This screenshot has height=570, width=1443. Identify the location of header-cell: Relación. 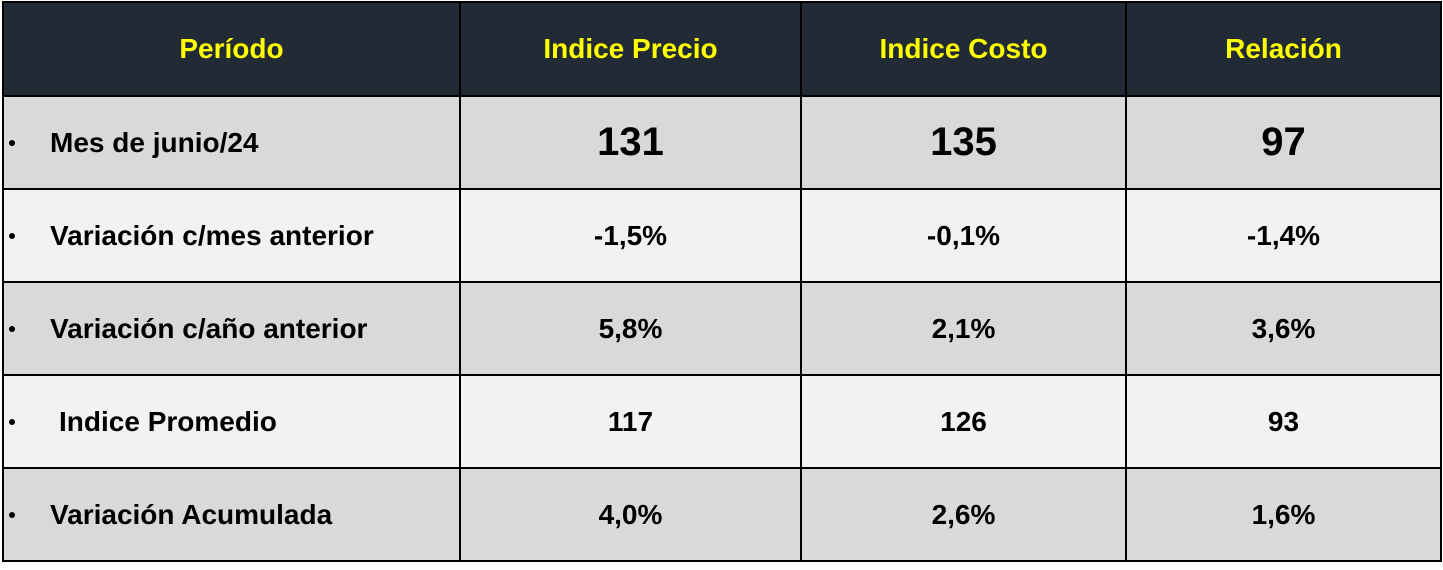
(1283, 49).